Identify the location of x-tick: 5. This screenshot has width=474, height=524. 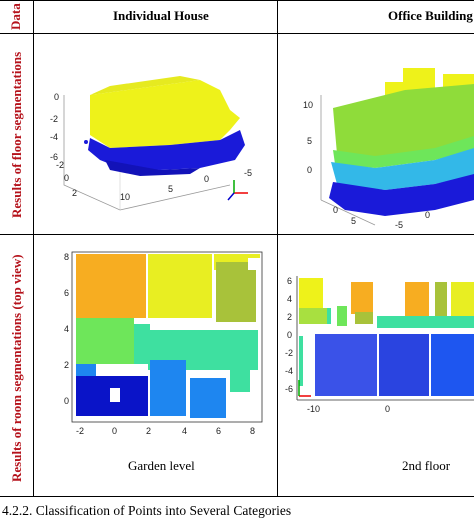
(353, 221).